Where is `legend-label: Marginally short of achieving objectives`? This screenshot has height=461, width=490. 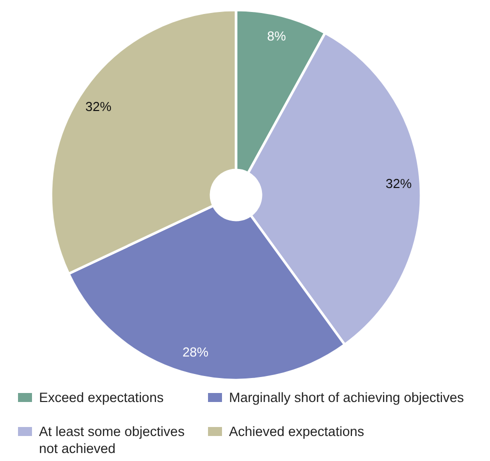
legend-label: Marginally short of achieving objectives is located at coordinates (346, 397).